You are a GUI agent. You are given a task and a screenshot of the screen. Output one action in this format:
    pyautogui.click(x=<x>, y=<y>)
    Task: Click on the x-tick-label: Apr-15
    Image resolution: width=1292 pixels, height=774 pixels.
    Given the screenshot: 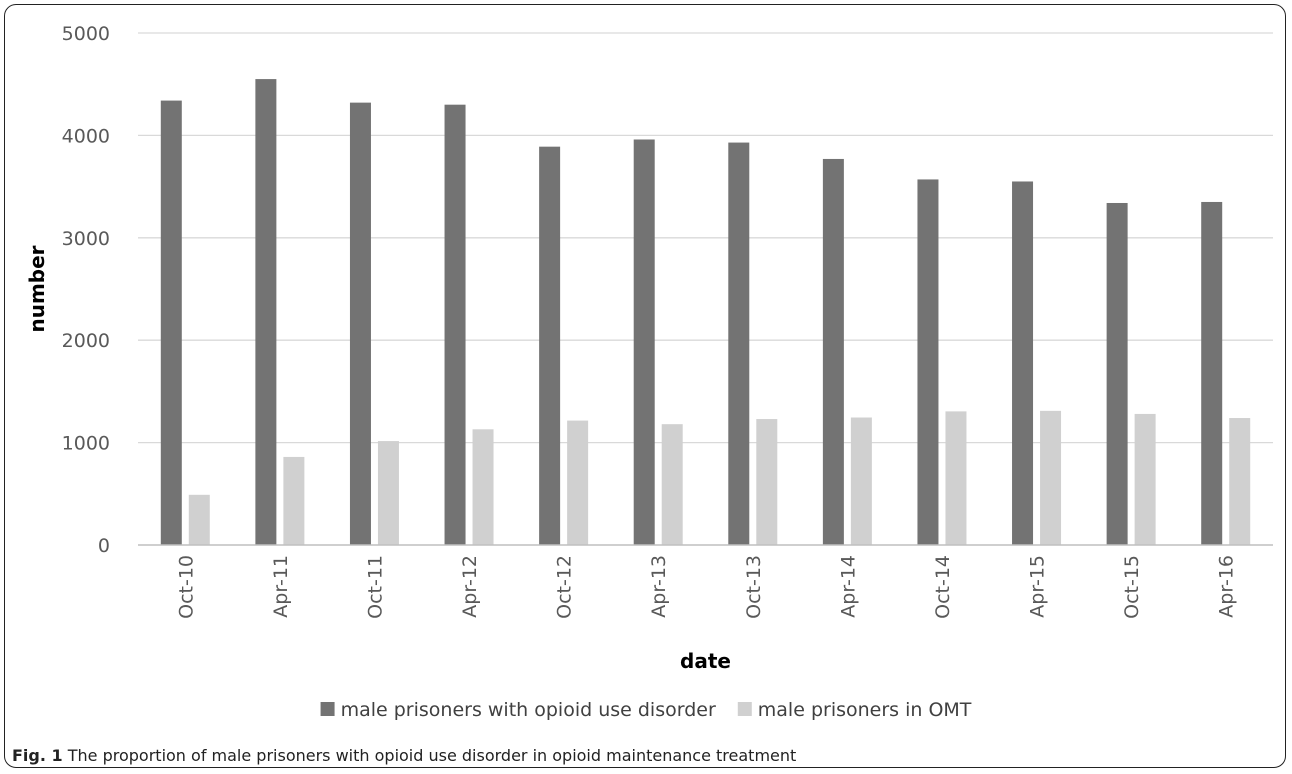 What is the action you would take?
    pyautogui.click(x=1038, y=586)
    